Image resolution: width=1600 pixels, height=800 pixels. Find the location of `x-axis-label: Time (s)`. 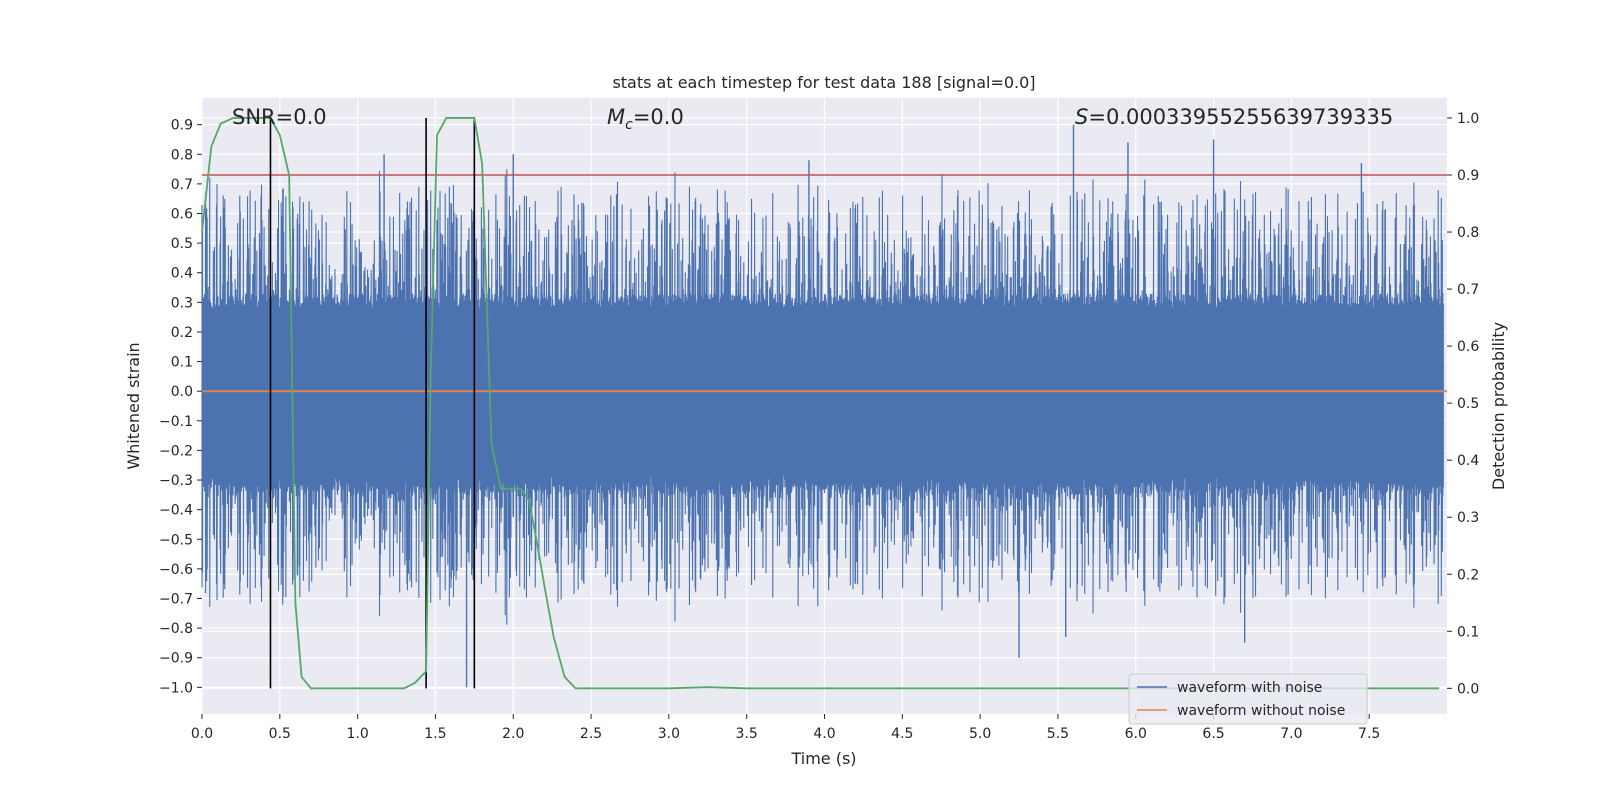

x-axis-label: Time (s) is located at coordinates (823, 758).